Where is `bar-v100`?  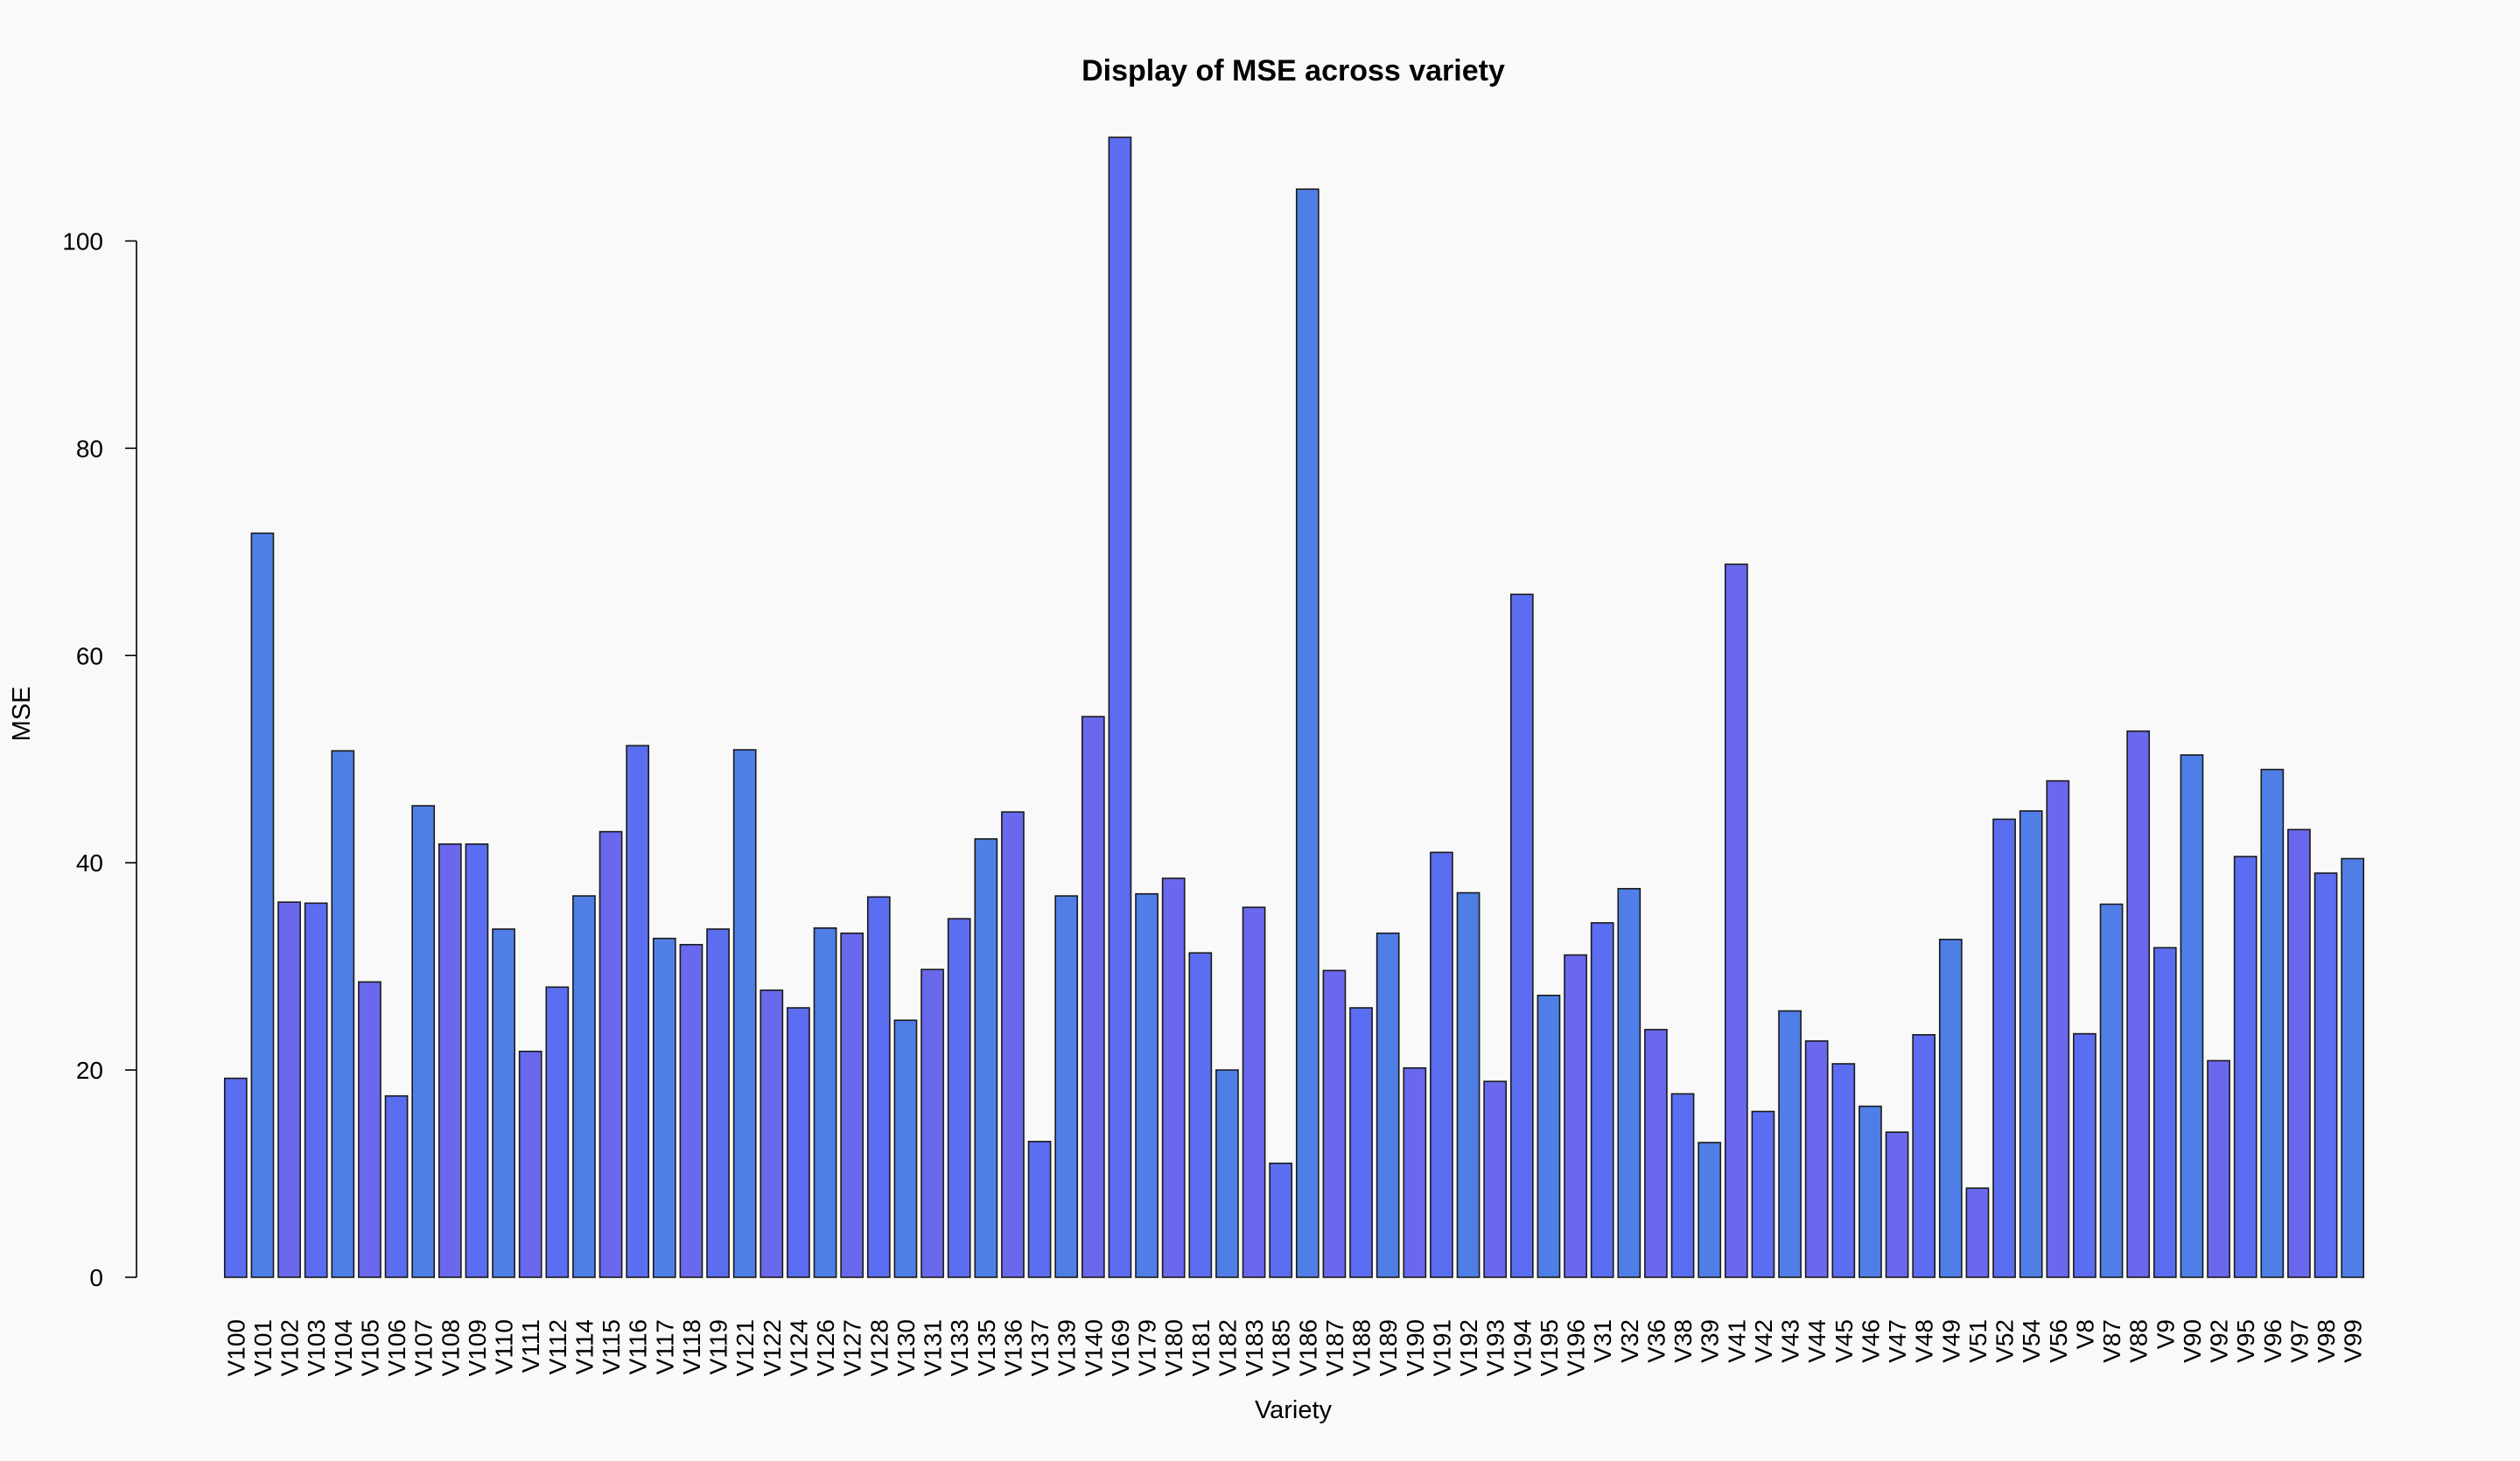
bar-v100 is located at coordinates (235, 1177).